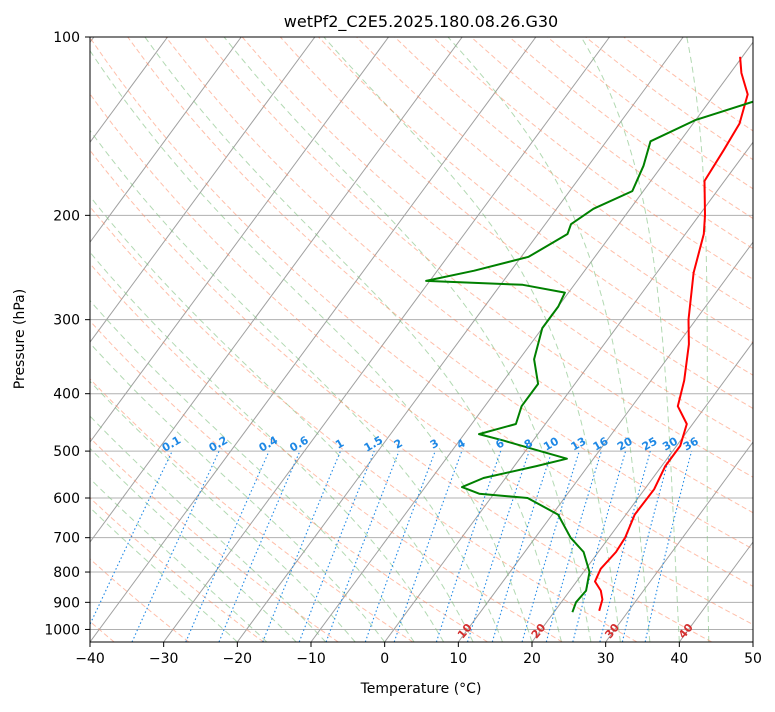 The width and height of the screenshot is (775, 712). Describe the element at coordinates (66, 321) in the screenshot. I see `y-tick-label: 300` at that location.